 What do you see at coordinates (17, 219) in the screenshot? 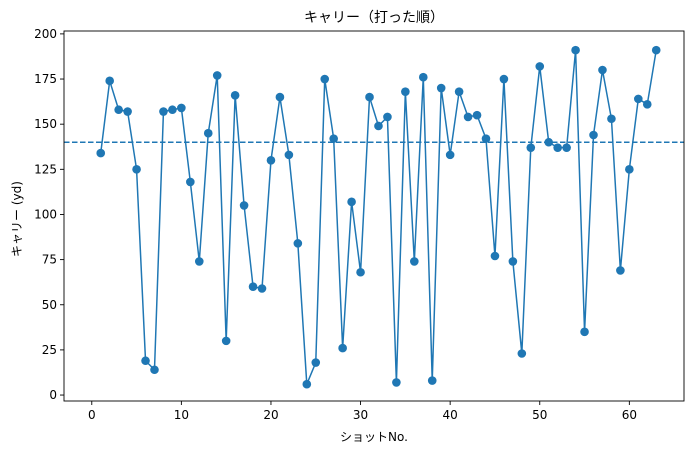
I see `y-axis-title: キャリー (yd)` at bounding box center [17, 219].